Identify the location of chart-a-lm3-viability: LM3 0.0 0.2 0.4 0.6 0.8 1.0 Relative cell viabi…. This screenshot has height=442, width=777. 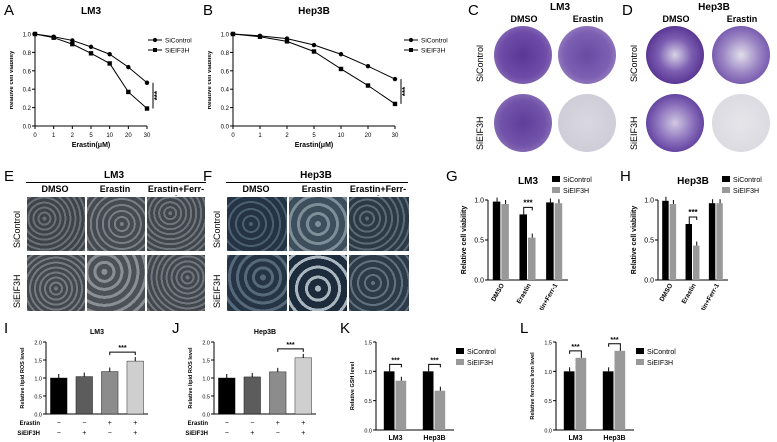
(101, 77).